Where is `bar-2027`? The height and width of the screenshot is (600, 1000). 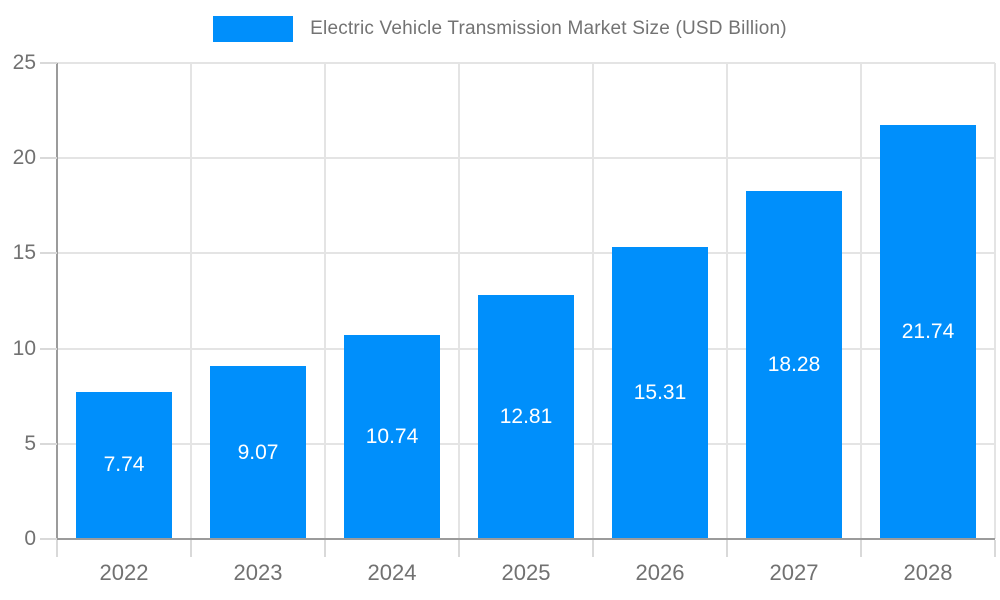 bar-2027 is located at coordinates (794, 364).